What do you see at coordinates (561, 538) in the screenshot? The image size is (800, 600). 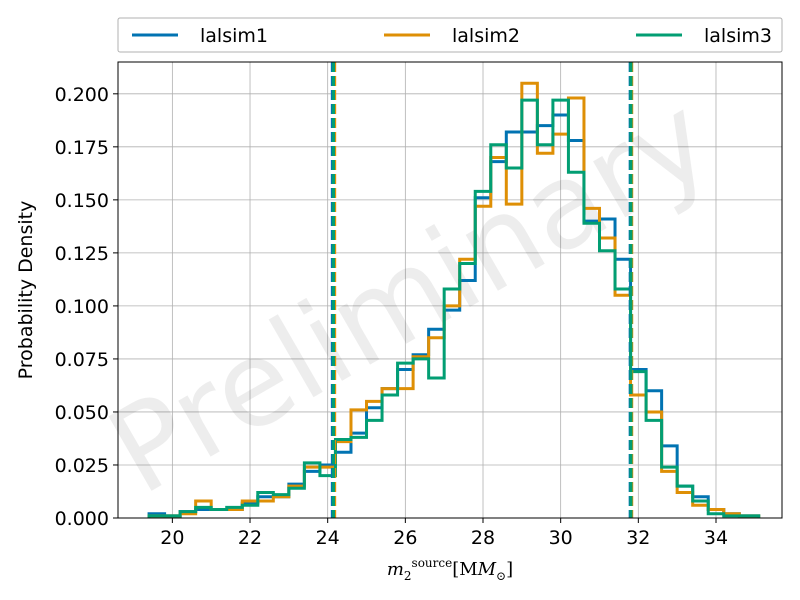 I see `x-tick-label: 30` at bounding box center [561, 538].